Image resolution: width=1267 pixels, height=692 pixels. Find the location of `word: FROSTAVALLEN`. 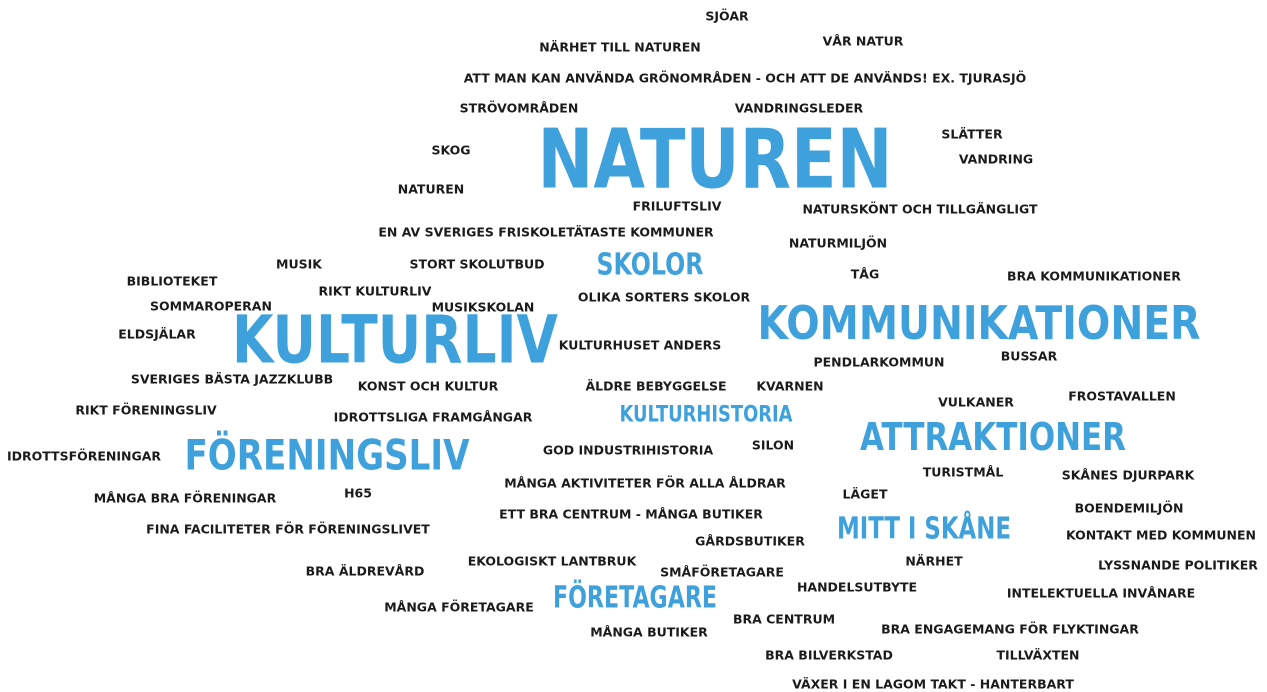

word: FROSTAVALLEN is located at coordinates (1122, 396).